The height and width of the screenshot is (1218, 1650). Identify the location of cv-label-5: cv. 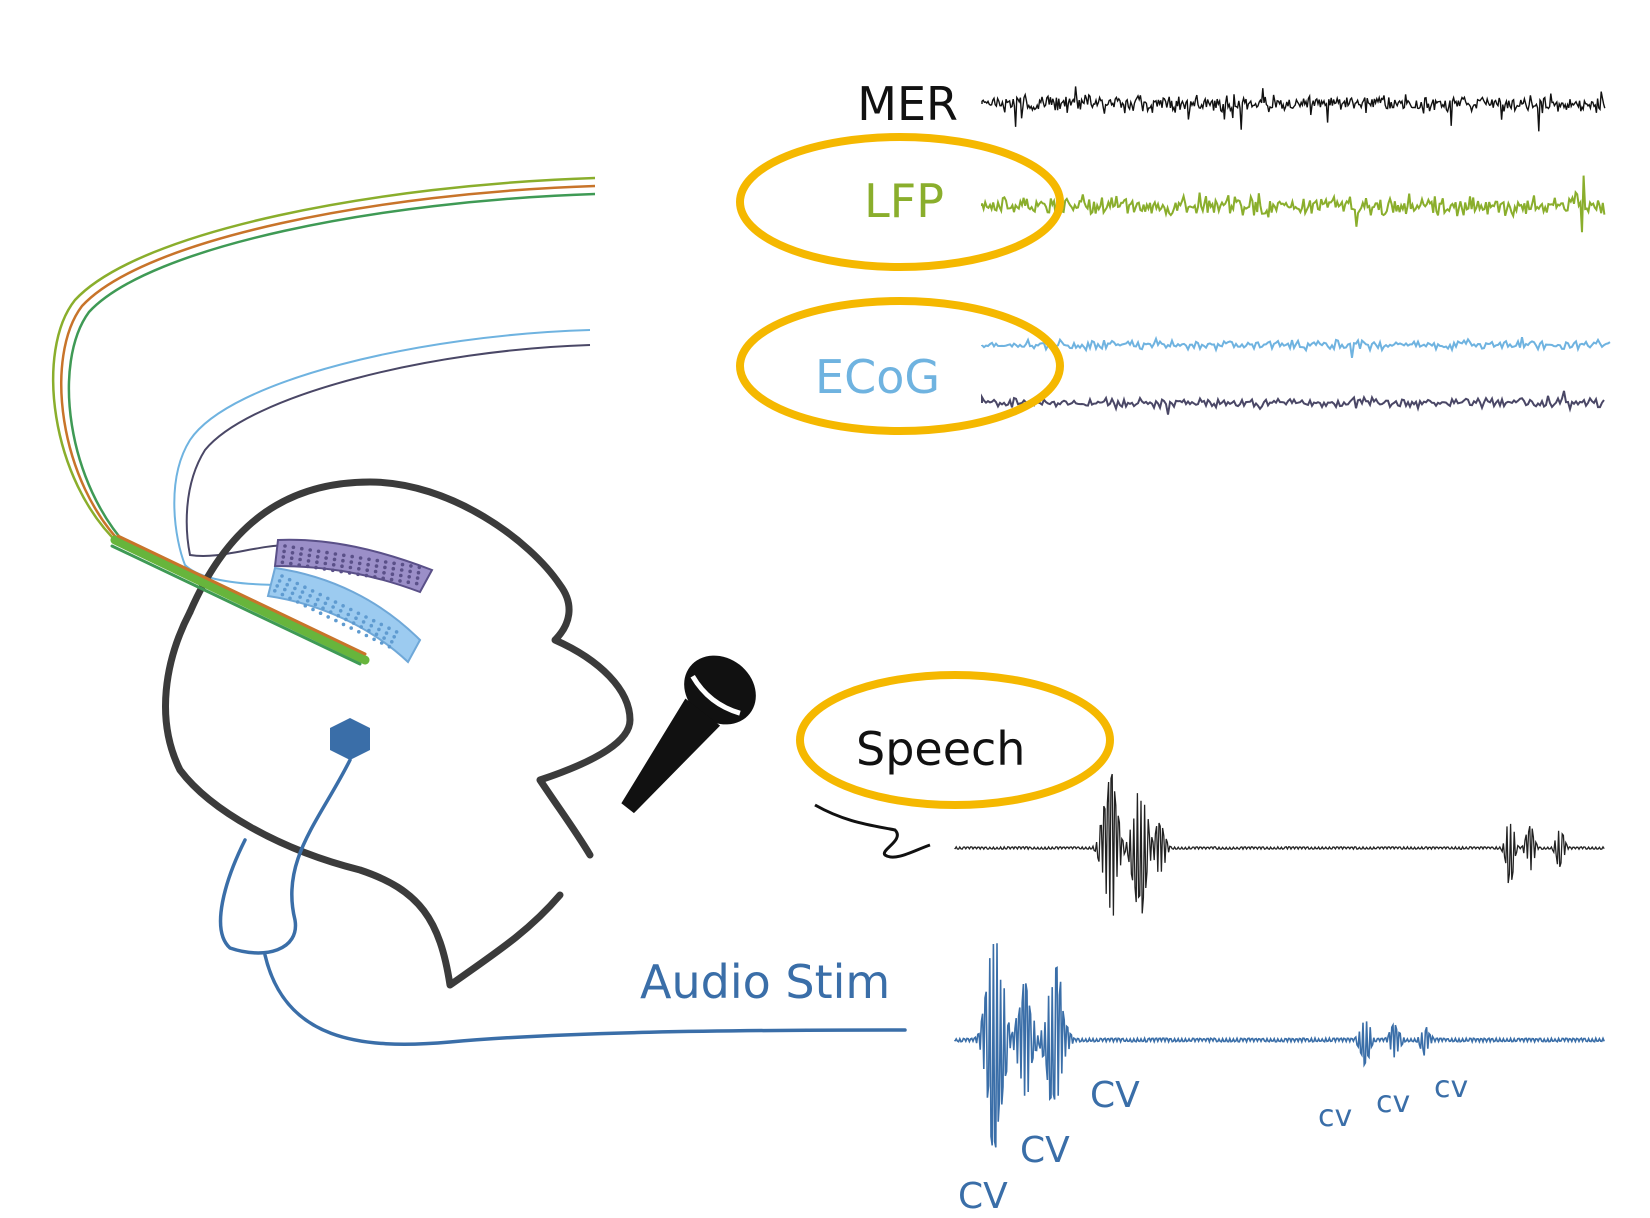
(1393, 1102).